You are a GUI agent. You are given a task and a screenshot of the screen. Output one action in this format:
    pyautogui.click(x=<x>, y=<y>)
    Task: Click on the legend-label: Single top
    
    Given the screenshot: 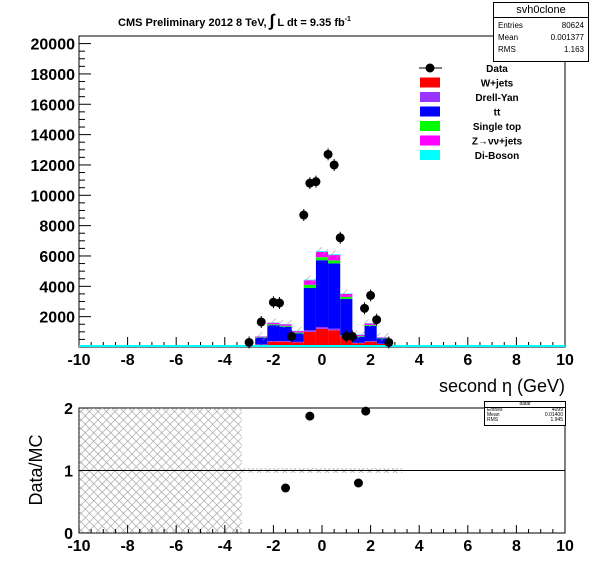 What is the action you would take?
    pyautogui.click(x=497, y=127)
    